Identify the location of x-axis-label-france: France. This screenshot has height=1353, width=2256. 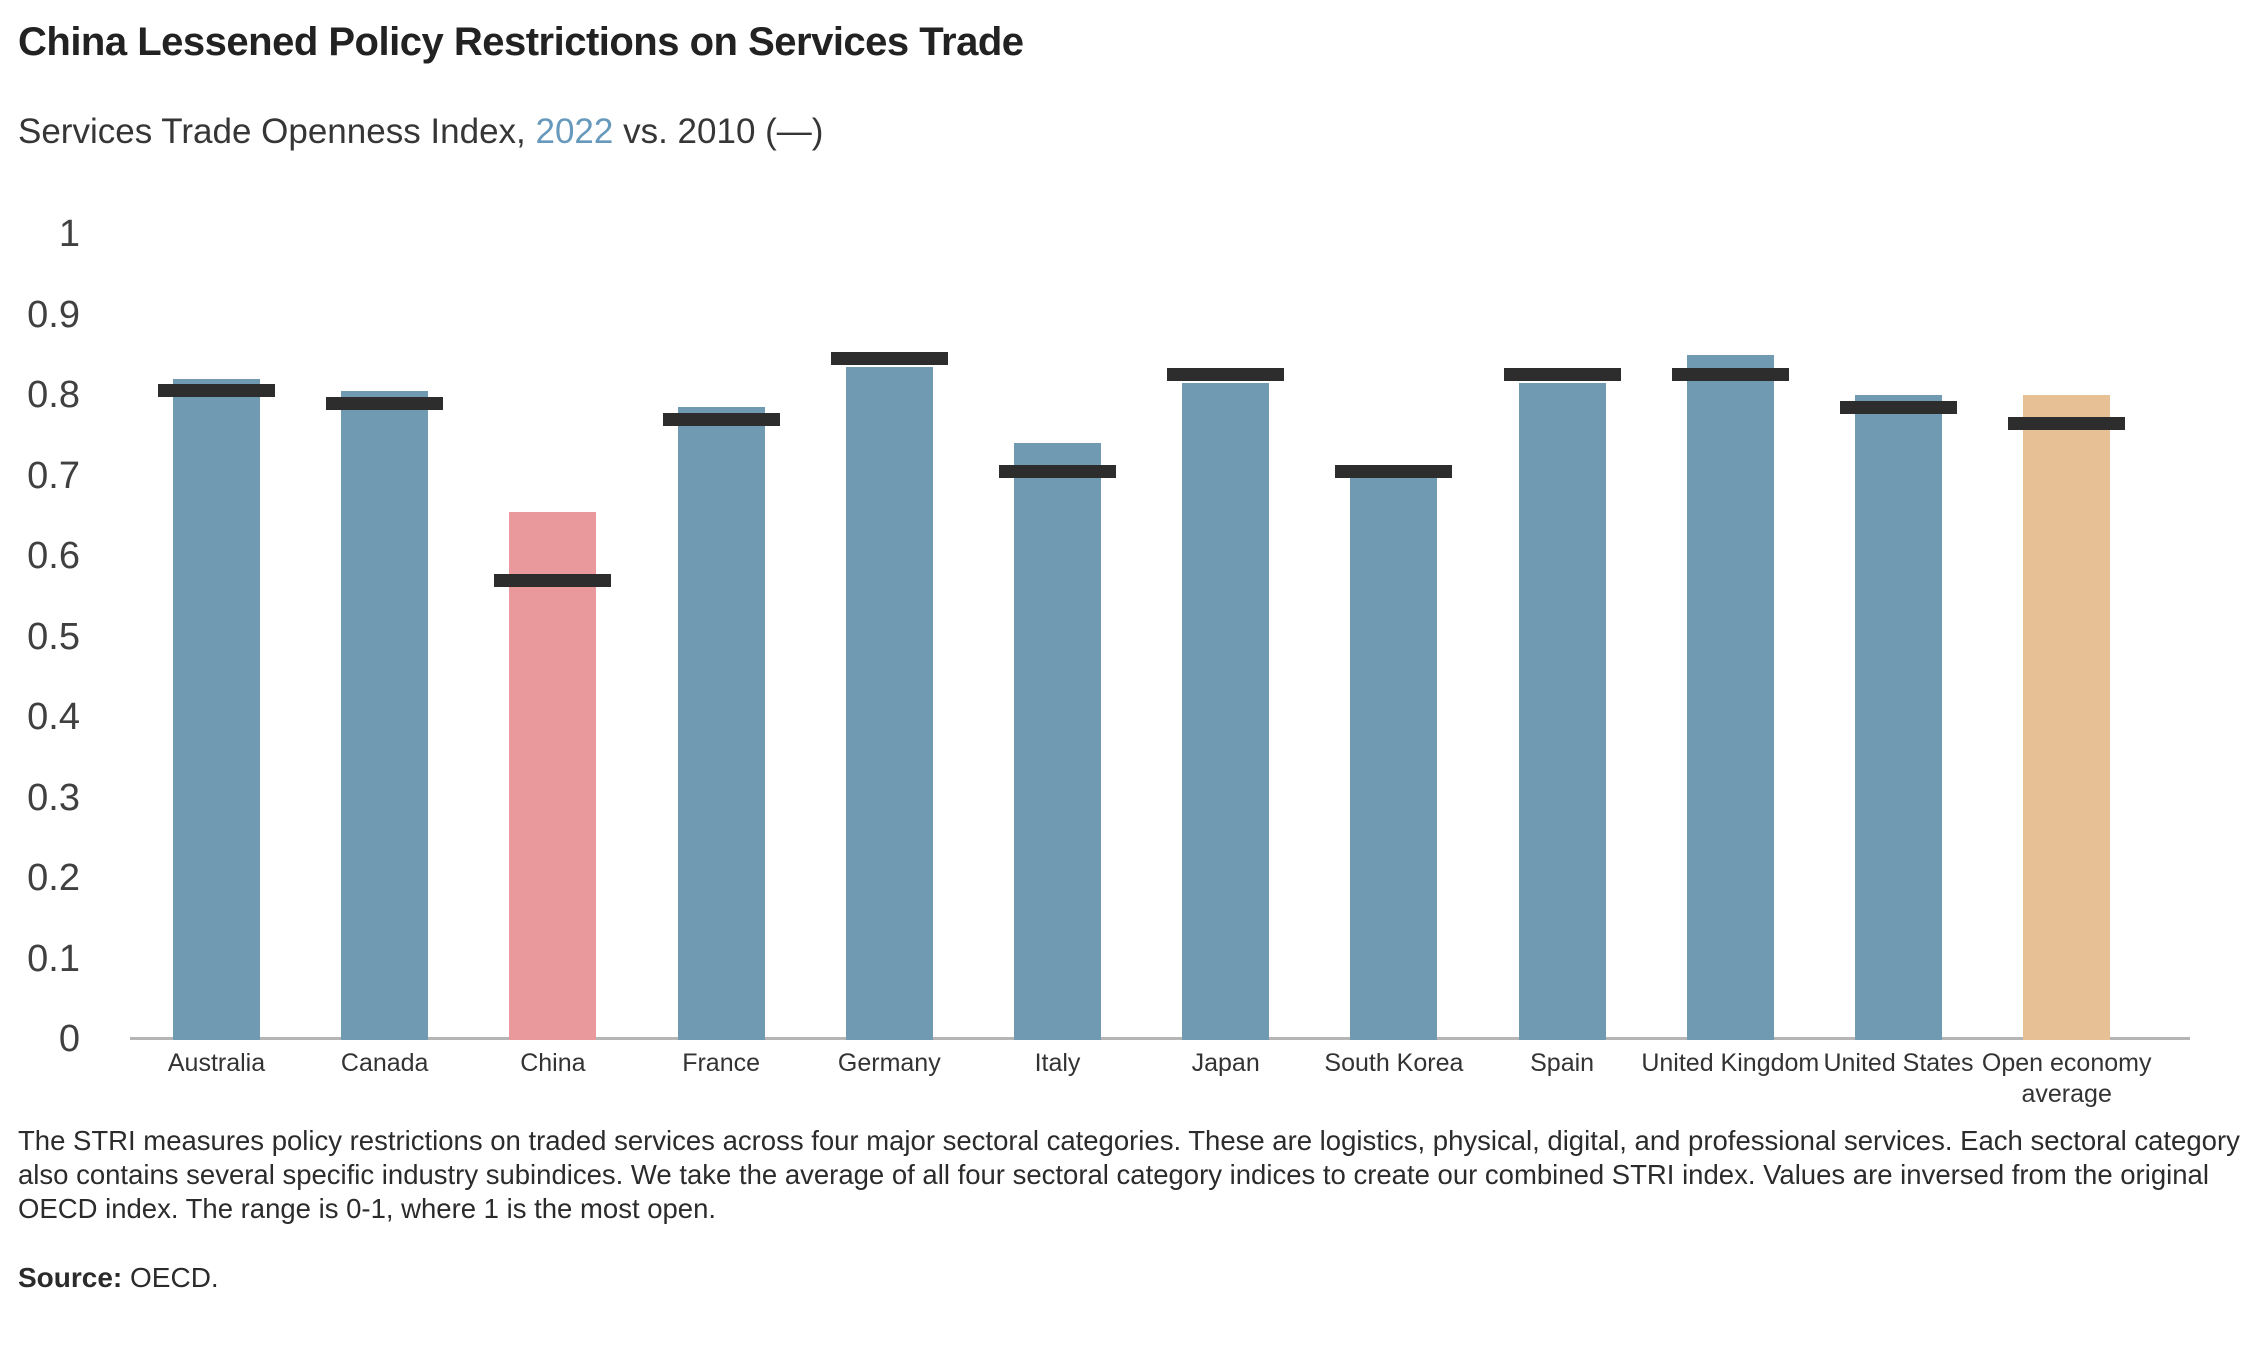
(721, 1063).